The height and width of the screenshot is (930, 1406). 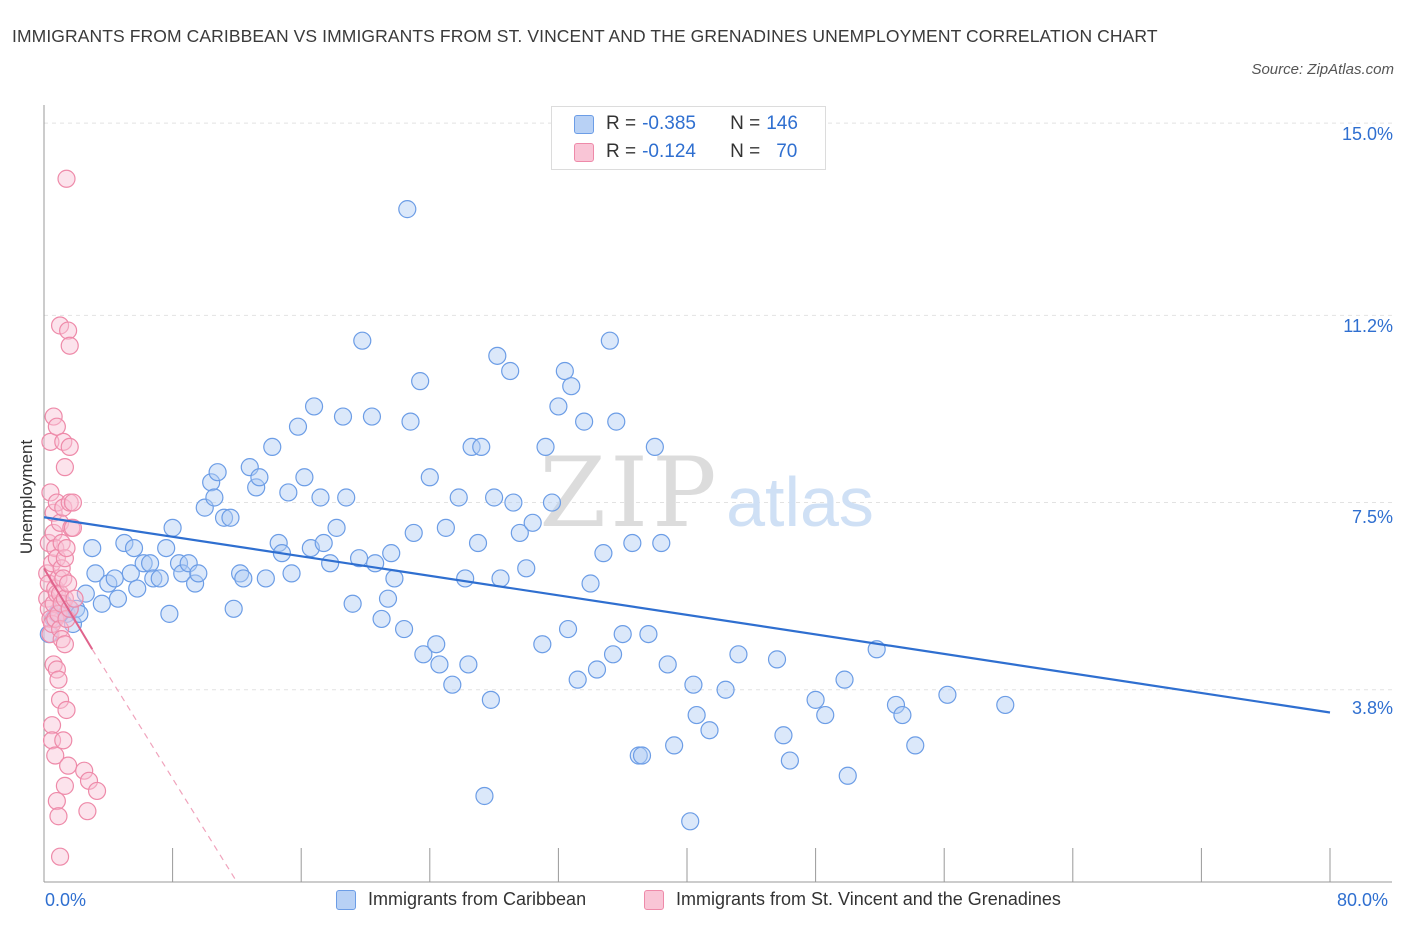 What do you see at coordinates (1367, 134) in the screenshot?
I see `y-tick-label-15.0: 15.0%` at bounding box center [1367, 134].